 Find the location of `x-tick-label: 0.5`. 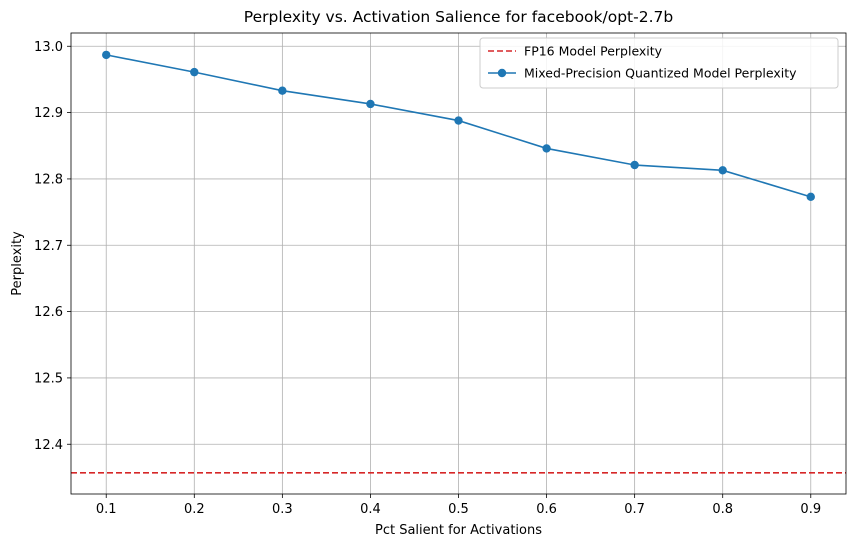

x-tick-label: 0.5 is located at coordinates (458, 509).